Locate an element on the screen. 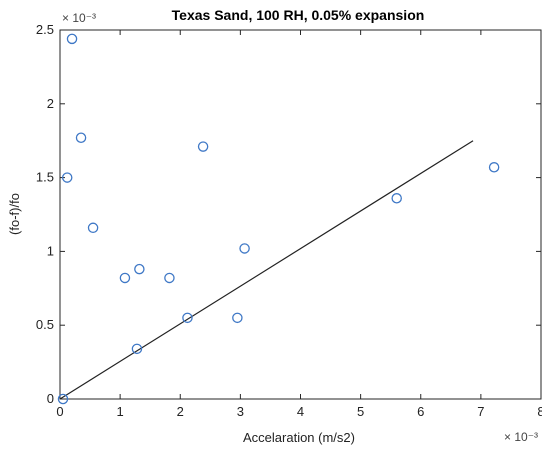 This screenshot has width=542, height=454. x-axis-exponent-label: × 10⁻³ is located at coordinates (521, 437).